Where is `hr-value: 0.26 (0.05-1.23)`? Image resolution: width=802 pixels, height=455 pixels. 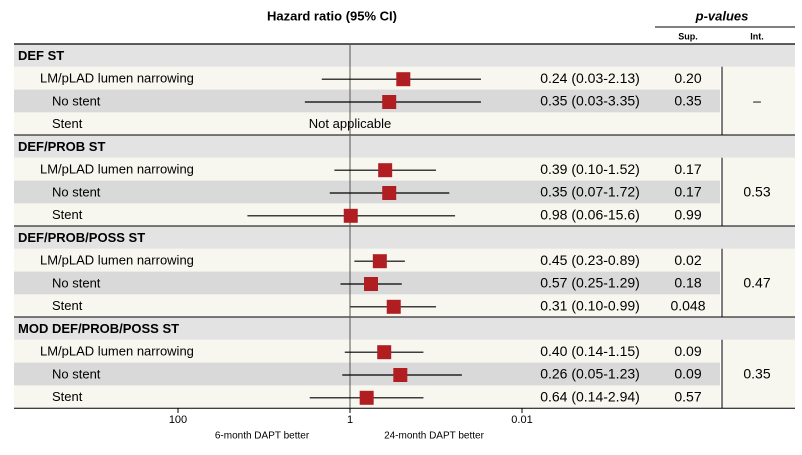
hr-value: 0.26 (0.05-1.23) is located at coordinates (590, 374).